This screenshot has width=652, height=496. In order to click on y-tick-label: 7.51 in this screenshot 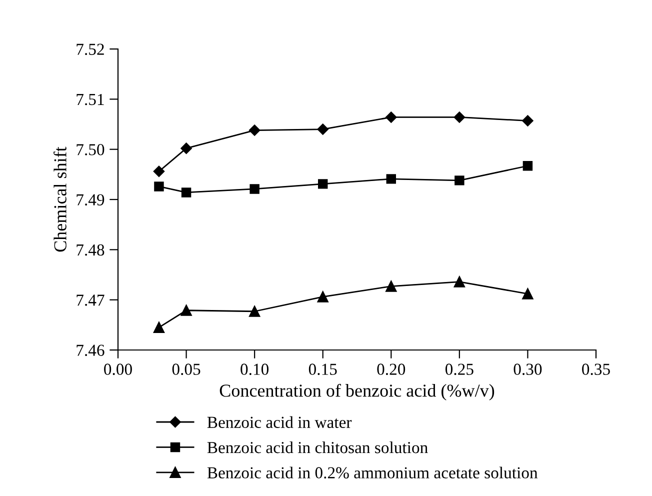, I will do `click(90, 100)`.